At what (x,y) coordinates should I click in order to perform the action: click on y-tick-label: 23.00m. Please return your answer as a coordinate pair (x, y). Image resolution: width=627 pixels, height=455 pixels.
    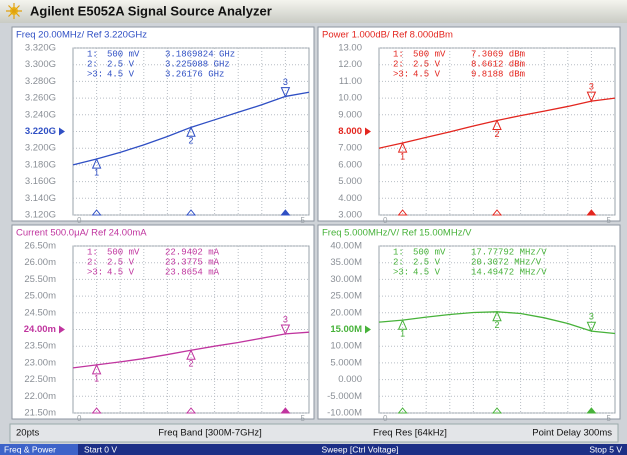
    Looking at the image, I should click on (40, 362).